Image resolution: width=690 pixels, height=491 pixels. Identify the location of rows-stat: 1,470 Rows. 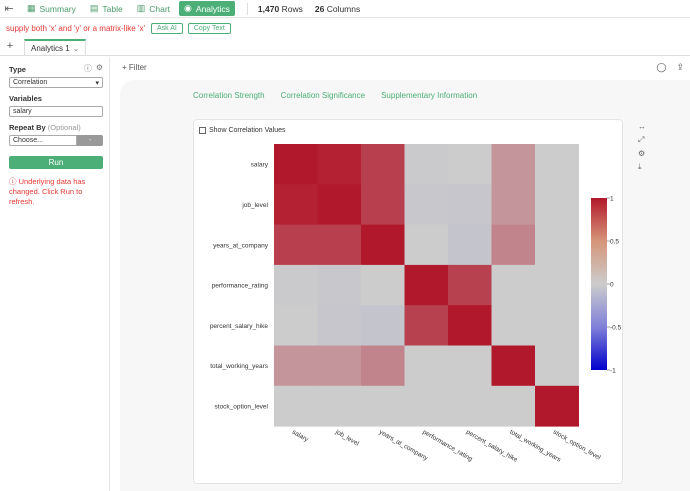
(280, 9).